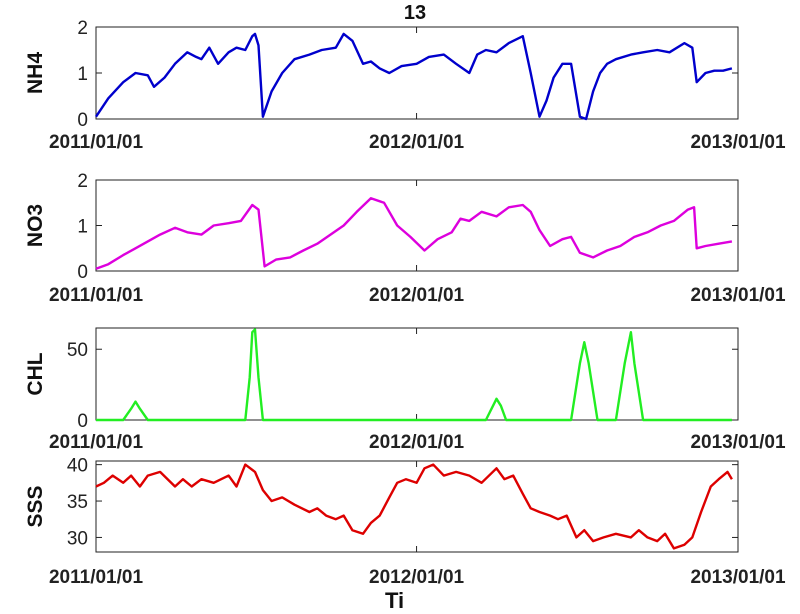 This screenshot has width=800, height=614. I want to click on sss-ytick-label: 30, so click(77, 538).